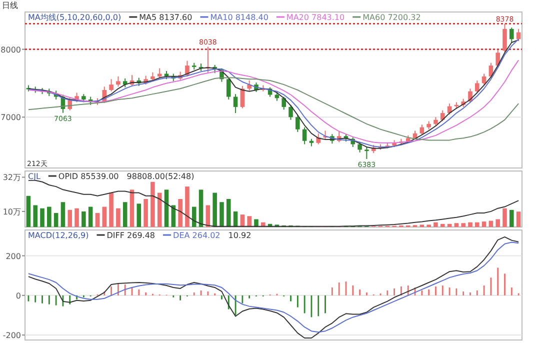  What do you see at coordinates (58, 235) in the screenshot?
I see `chart-title: MACD(12,26,9)` at bounding box center [58, 235].